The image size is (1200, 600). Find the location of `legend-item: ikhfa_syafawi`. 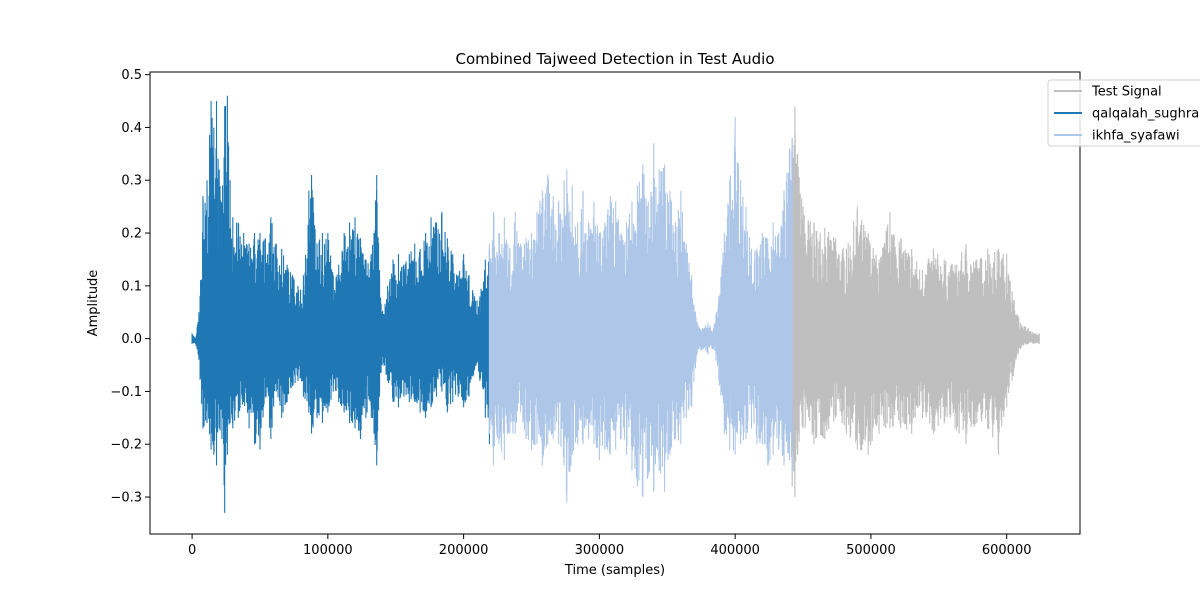

legend-item: ikhfa_syafawi is located at coordinates (1117, 136).